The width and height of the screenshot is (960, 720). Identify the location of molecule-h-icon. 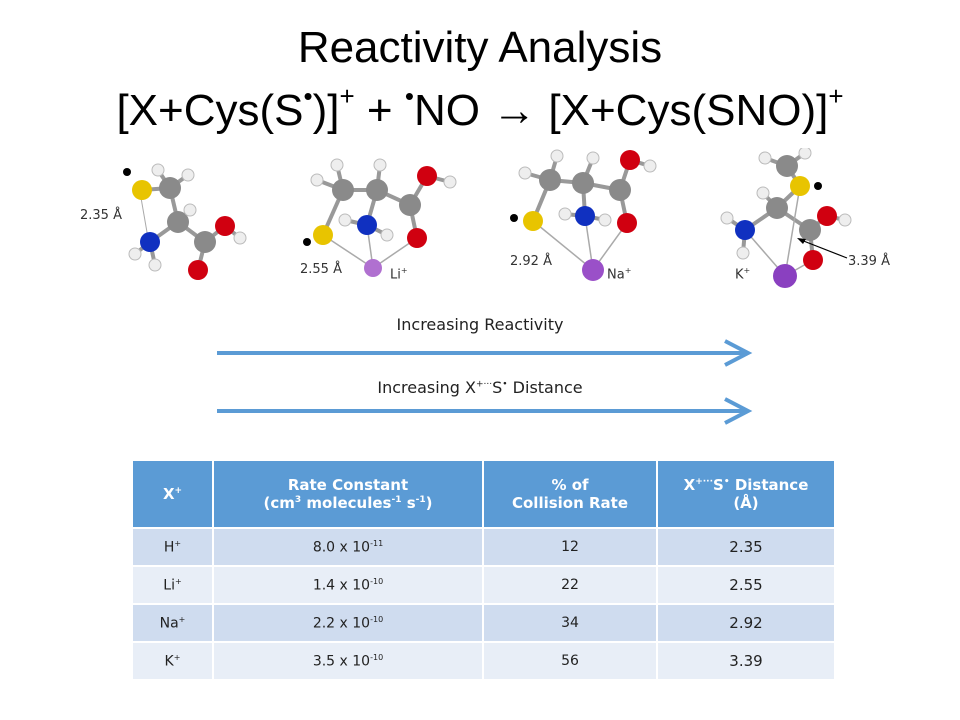
(185, 221).